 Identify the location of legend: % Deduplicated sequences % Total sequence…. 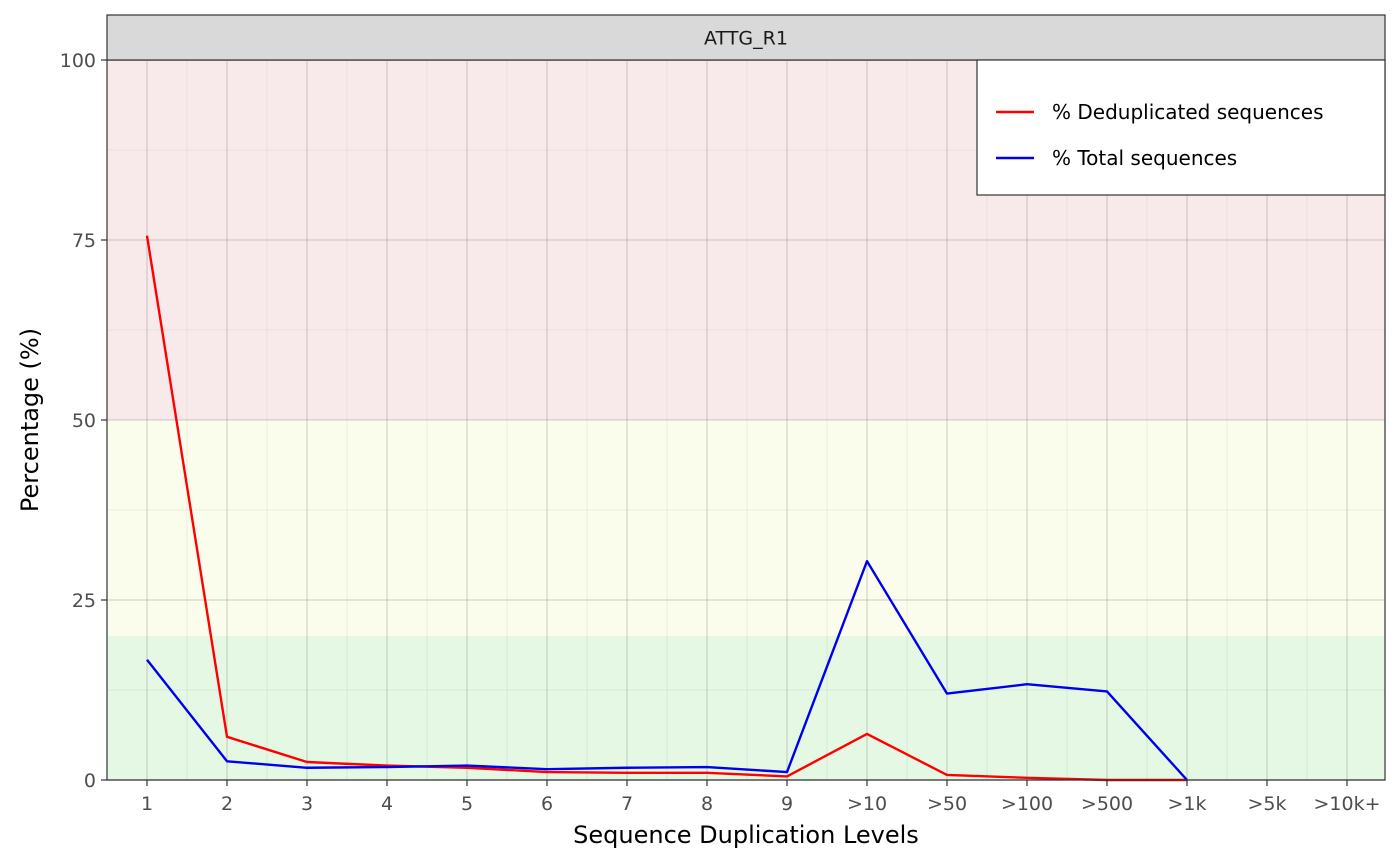
(1181, 127).